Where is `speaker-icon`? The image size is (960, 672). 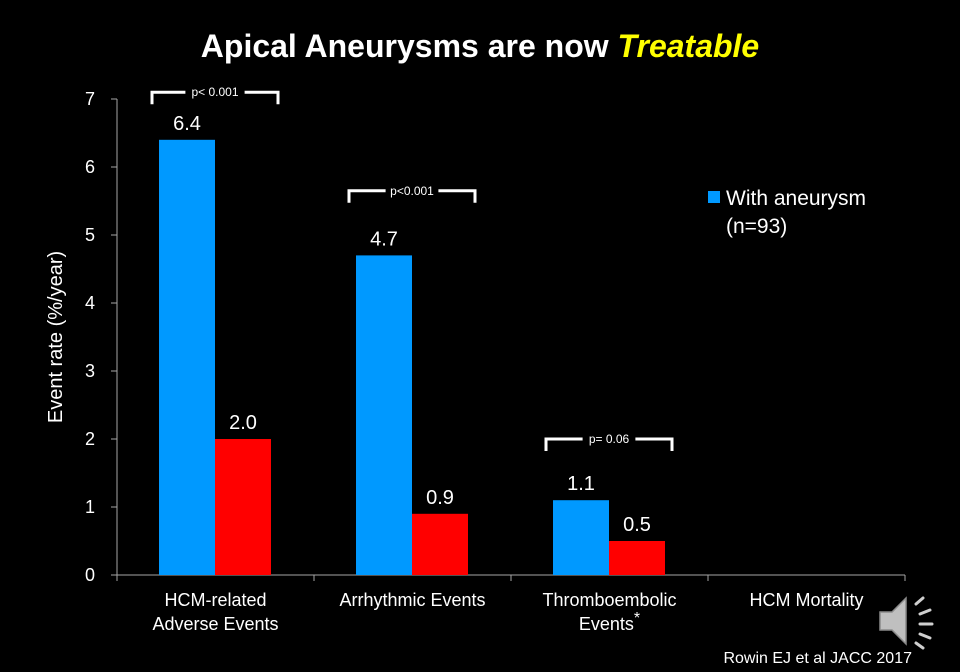
speaker-icon is located at coordinates (909, 621).